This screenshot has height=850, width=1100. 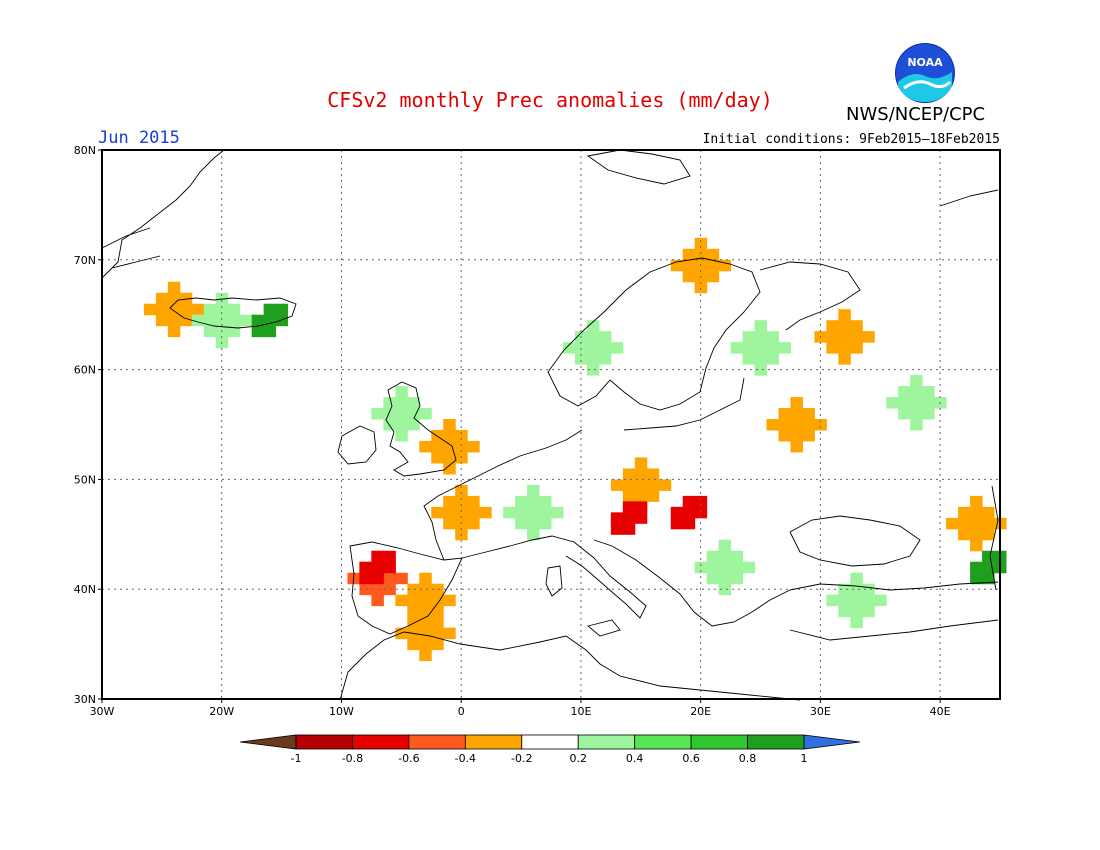 I want to click on colorbar-label: -1, so click(x=296, y=758).